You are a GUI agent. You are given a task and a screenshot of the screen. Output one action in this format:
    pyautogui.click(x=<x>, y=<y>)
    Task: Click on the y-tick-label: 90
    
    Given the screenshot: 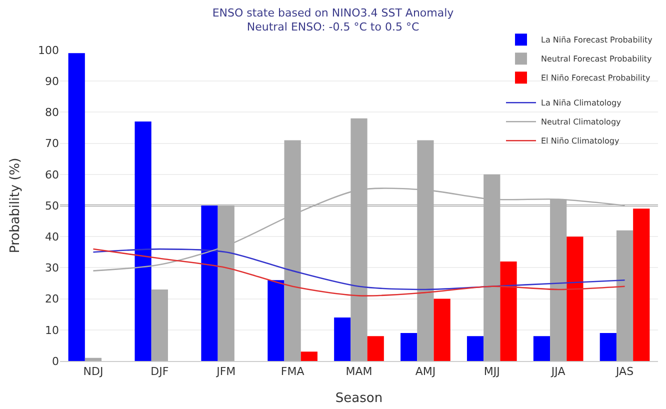 What is the action you would take?
    pyautogui.click(x=52, y=81)
    